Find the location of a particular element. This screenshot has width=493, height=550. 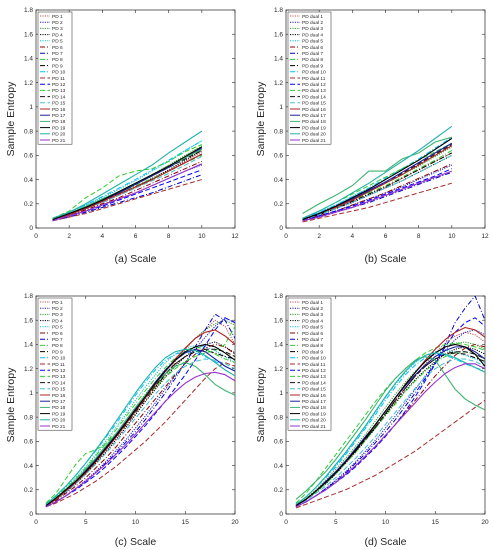

y-tick-label: 0.2 is located at coordinates (278, 490).